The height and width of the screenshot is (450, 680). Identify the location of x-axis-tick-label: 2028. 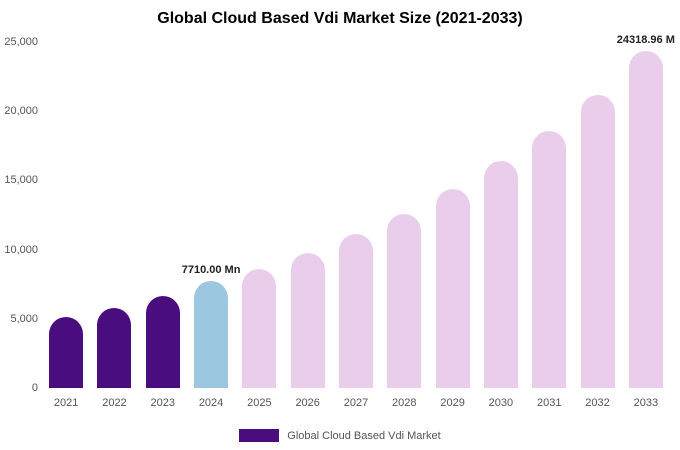
(404, 403).